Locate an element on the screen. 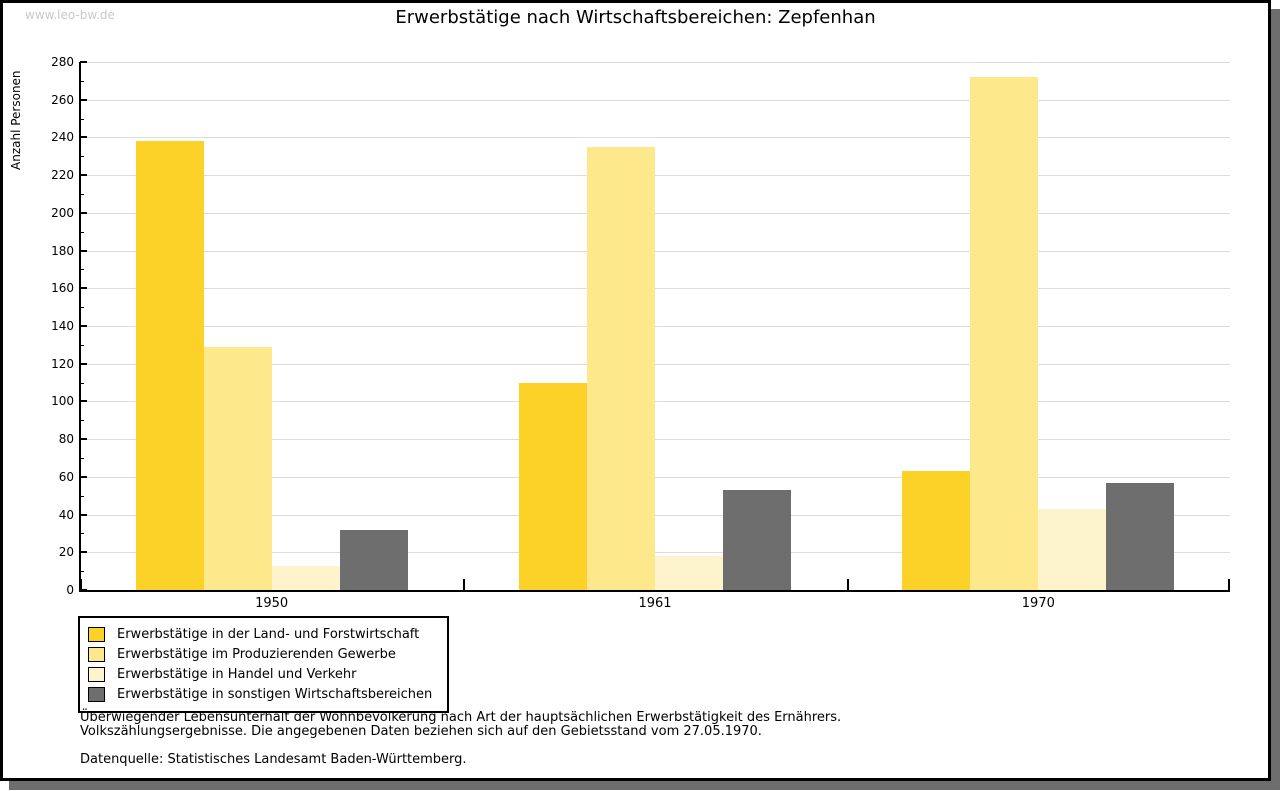 The width and height of the screenshot is (1280, 791). legend-item-2: Erwerbstätige im Produzierenden Gewerbe is located at coordinates (262, 654).